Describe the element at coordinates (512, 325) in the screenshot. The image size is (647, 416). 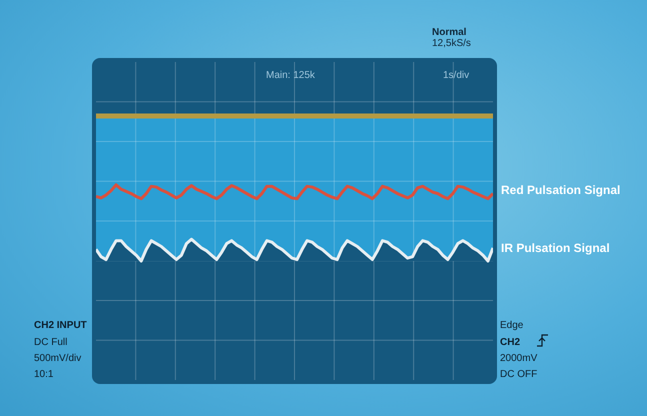
I see `text: Edge` at that location.